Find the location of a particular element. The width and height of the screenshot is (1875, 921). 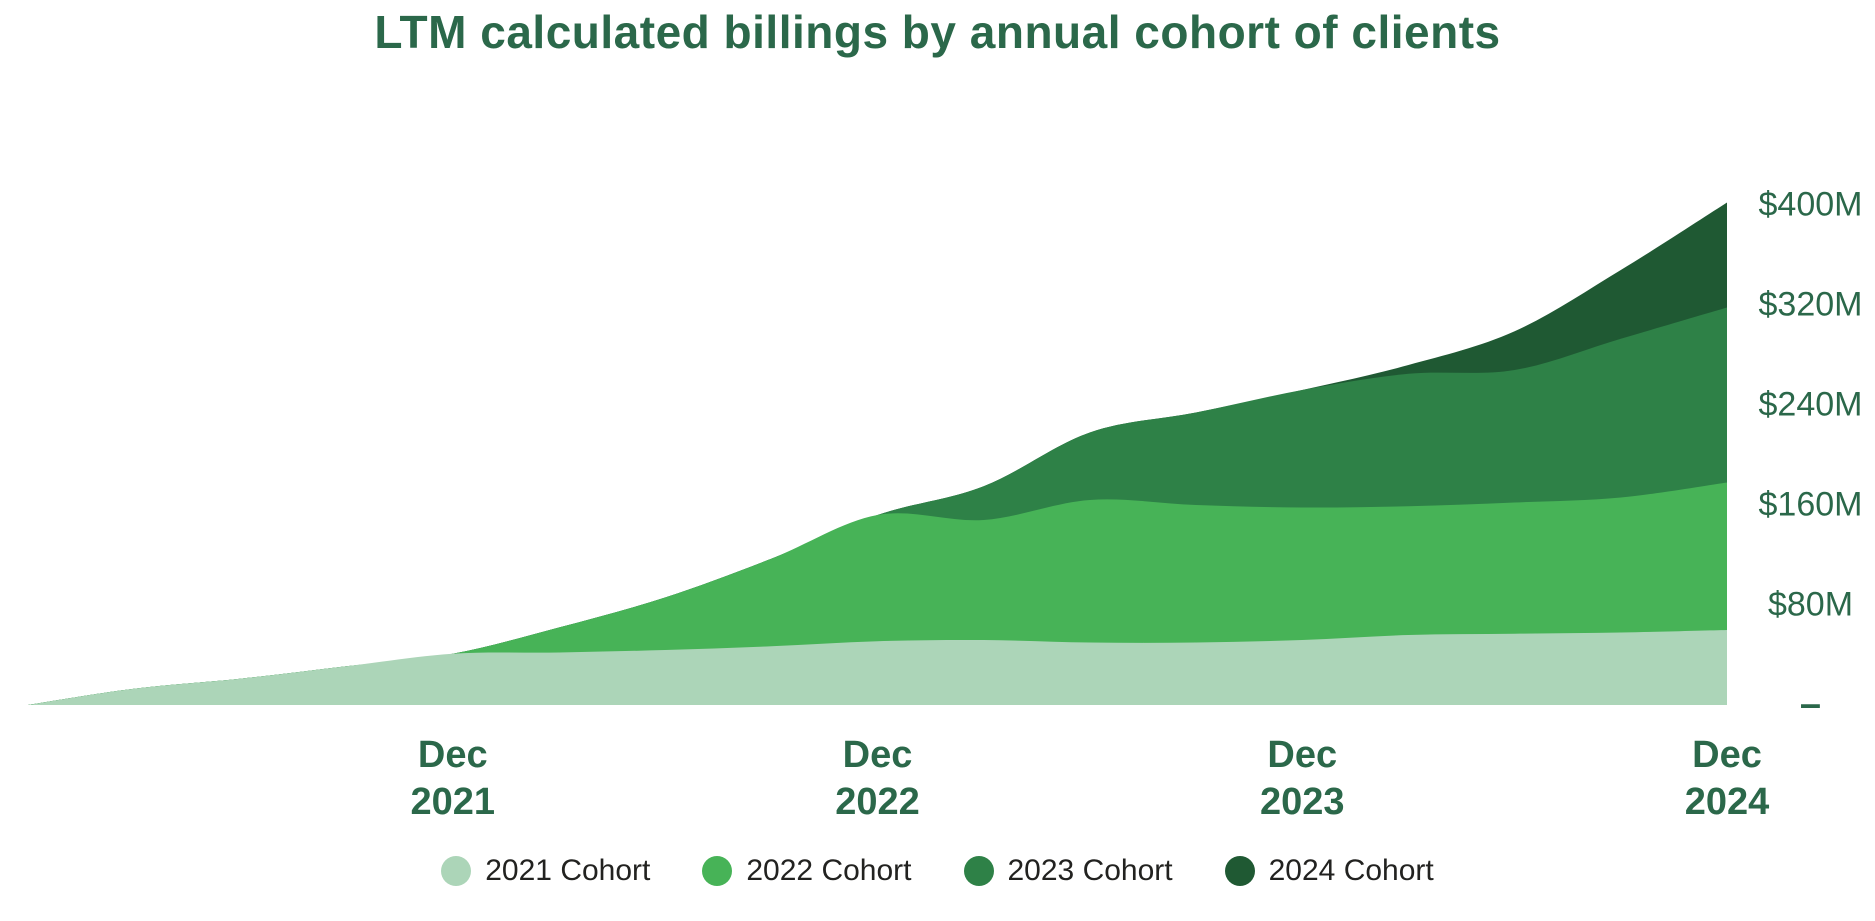

legend-item: 2021 Cohort is located at coordinates (545, 871).